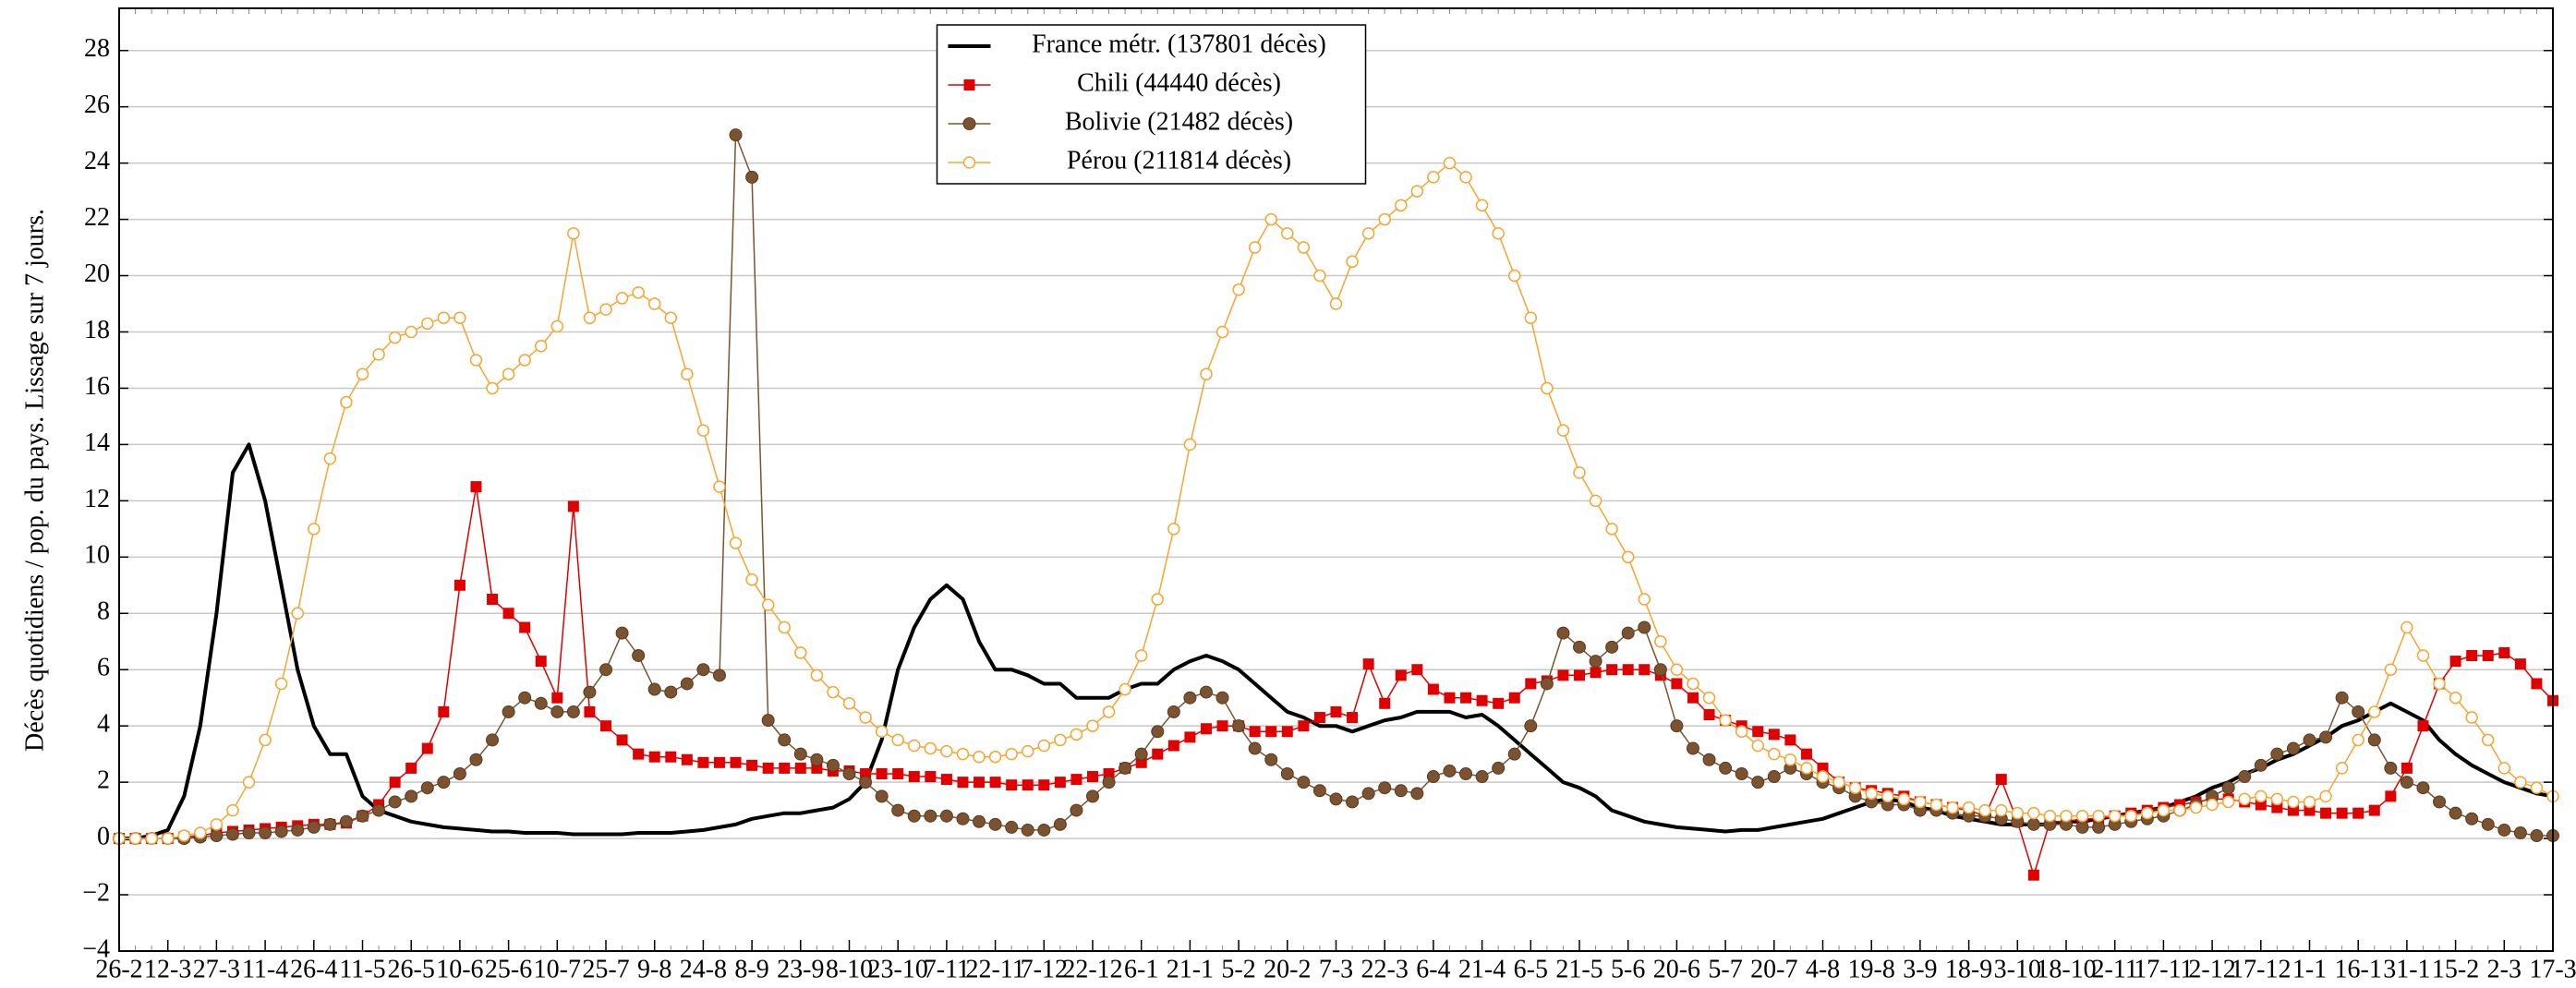  What do you see at coordinates (1968, 969) in the screenshot?
I see `x-tick-label: 18-9` at bounding box center [1968, 969].